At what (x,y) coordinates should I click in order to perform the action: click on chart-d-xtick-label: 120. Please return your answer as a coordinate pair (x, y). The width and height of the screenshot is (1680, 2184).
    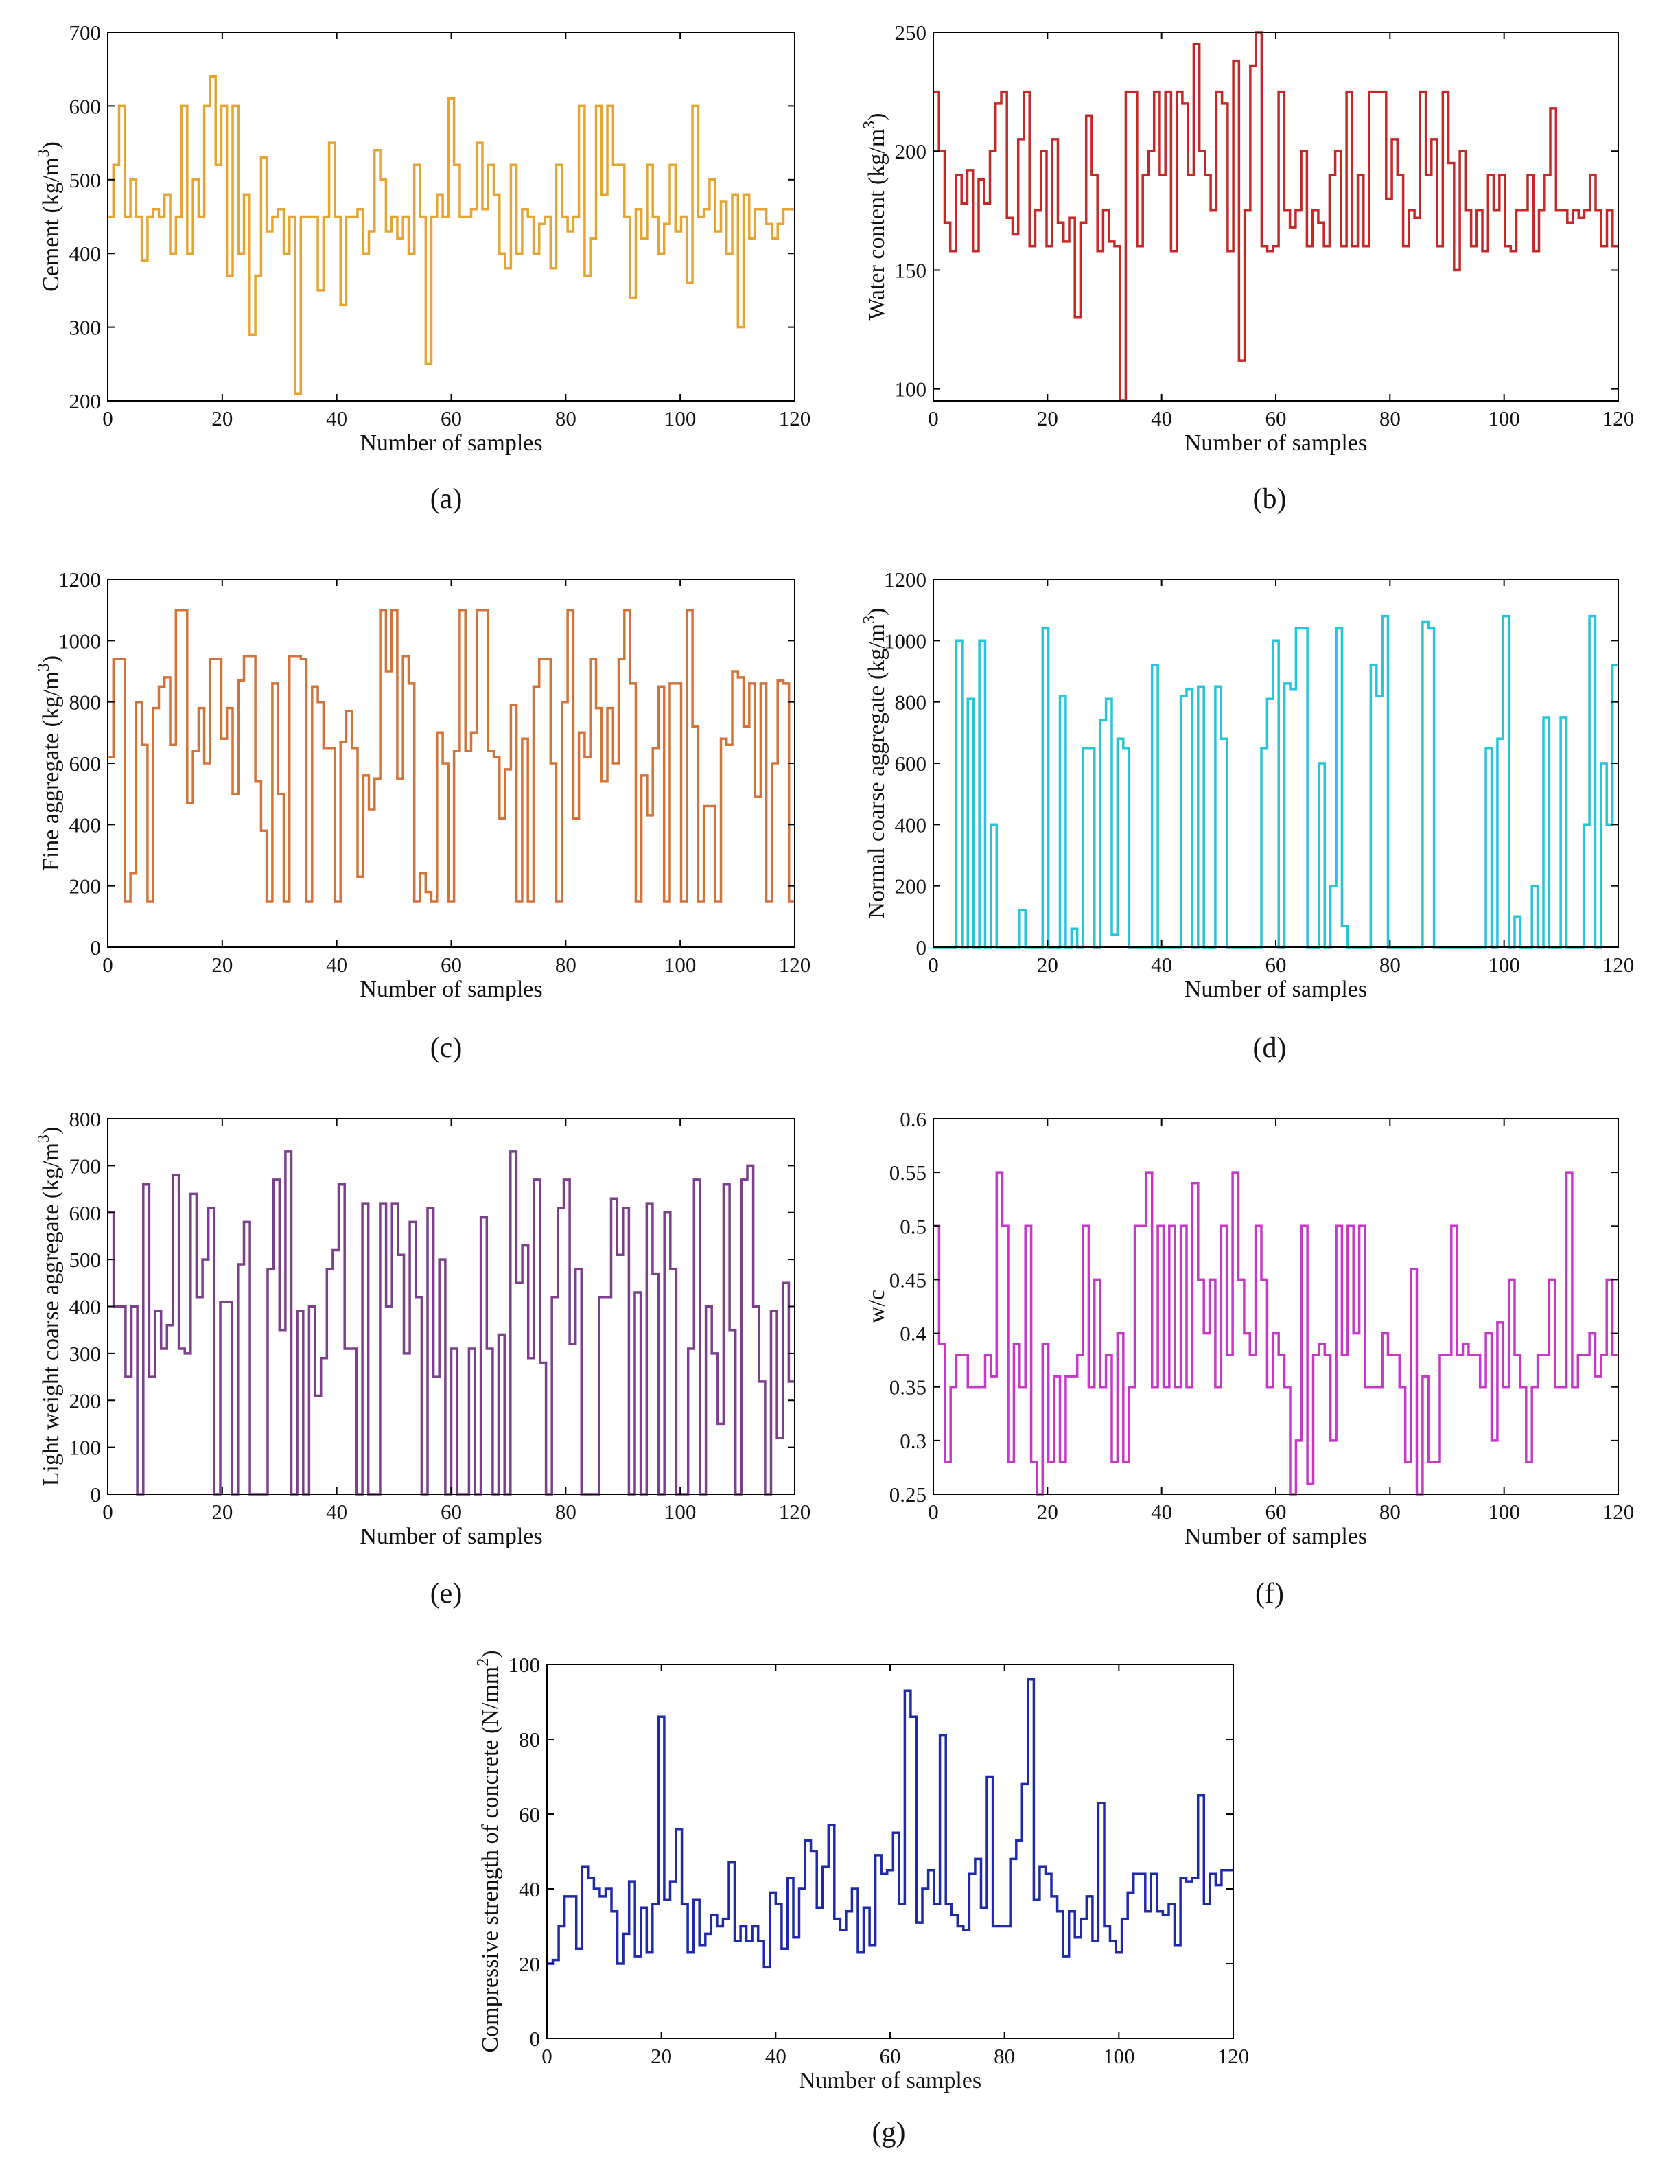
    Looking at the image, I should click on (1618, 965).